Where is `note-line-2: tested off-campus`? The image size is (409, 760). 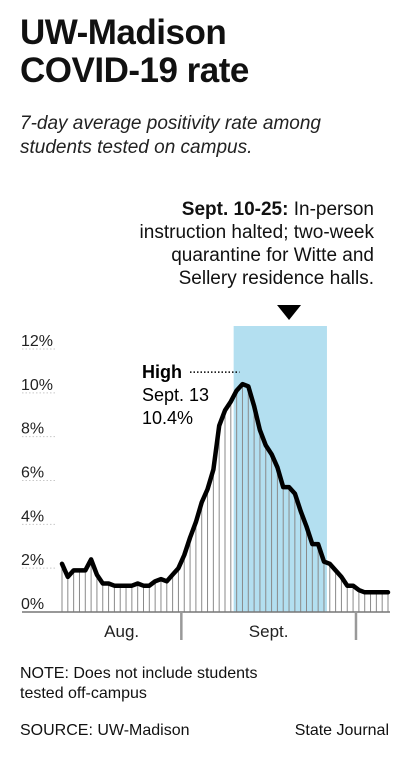 note-line-2: tested off-campus is located at coordinates (83, 693).